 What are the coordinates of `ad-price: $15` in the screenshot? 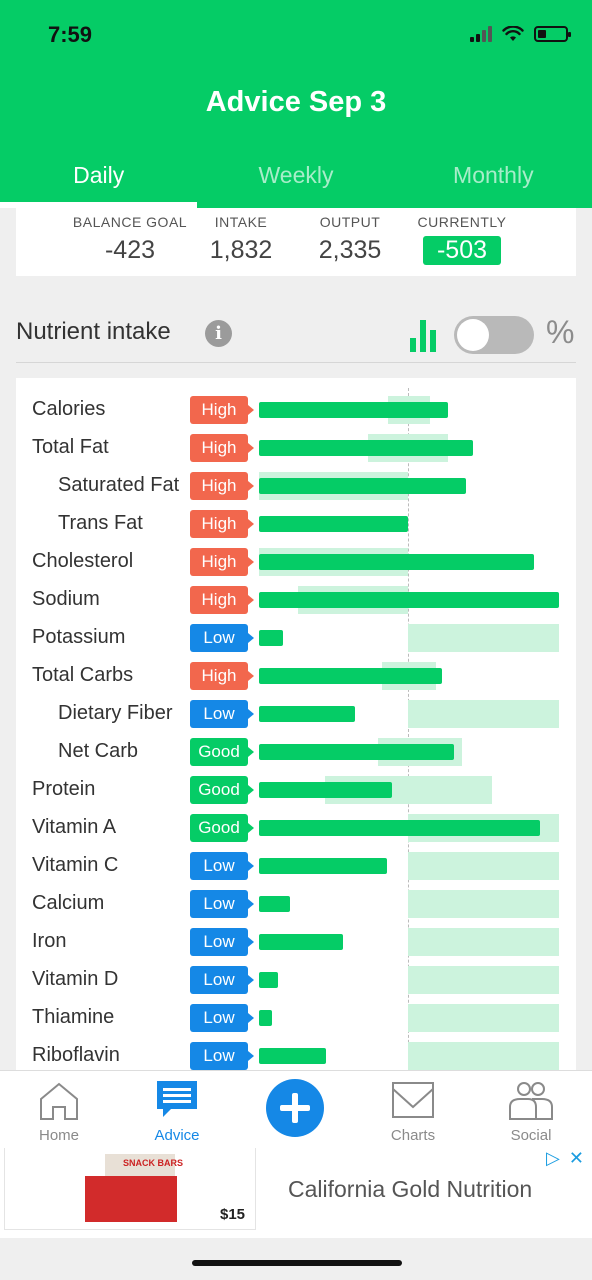 It's located at (233, 1214).